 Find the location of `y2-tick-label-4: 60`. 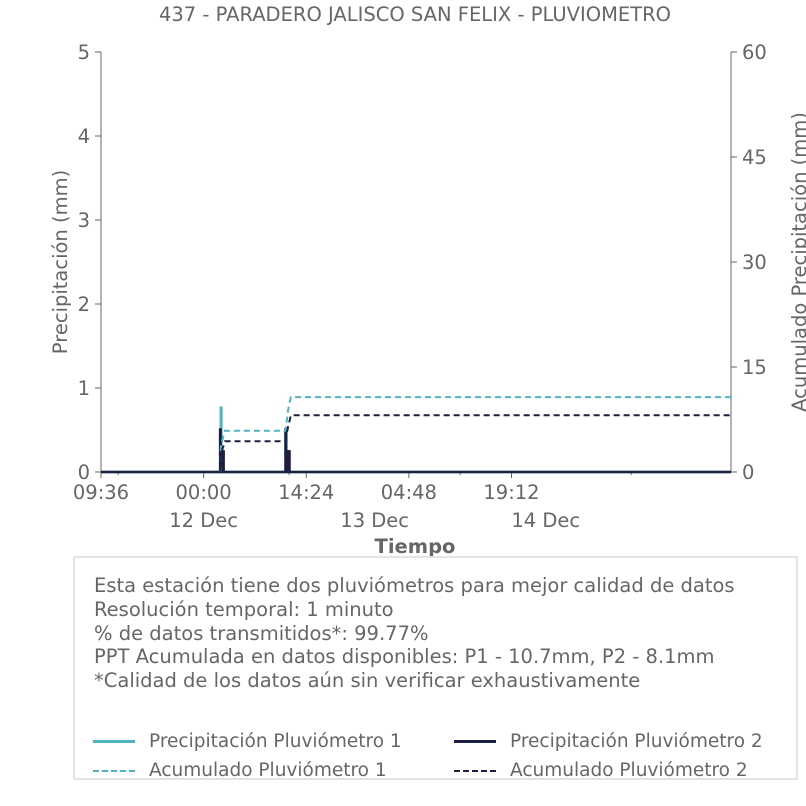

y2-tick-label-4: 60 is located at coordinates (754, 52).